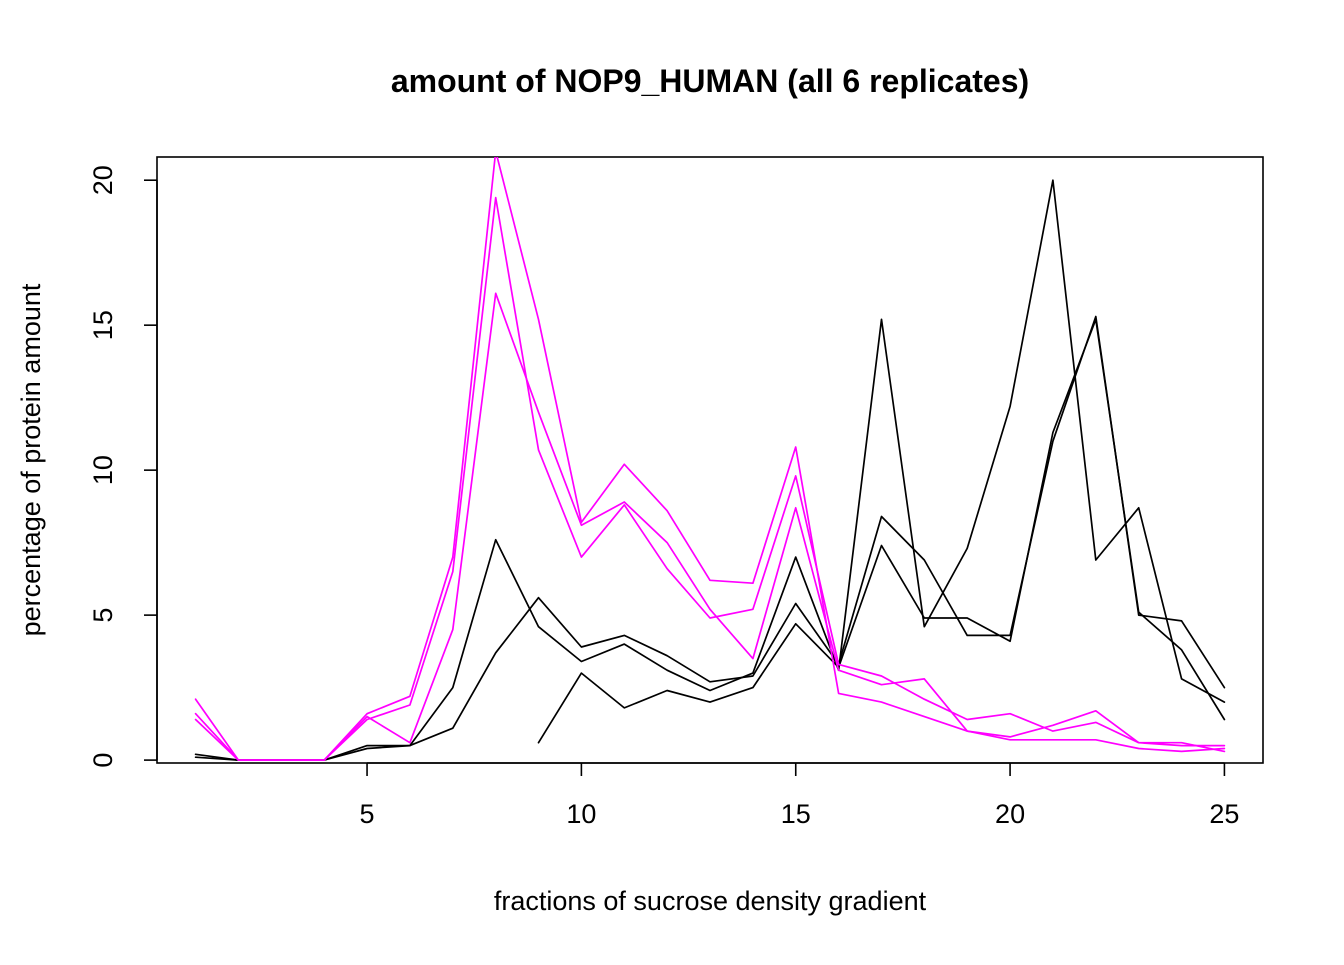 The height and width of the screenshot is (965, 1344). I want to click on x-tick-label: 5, so click(367, 814).